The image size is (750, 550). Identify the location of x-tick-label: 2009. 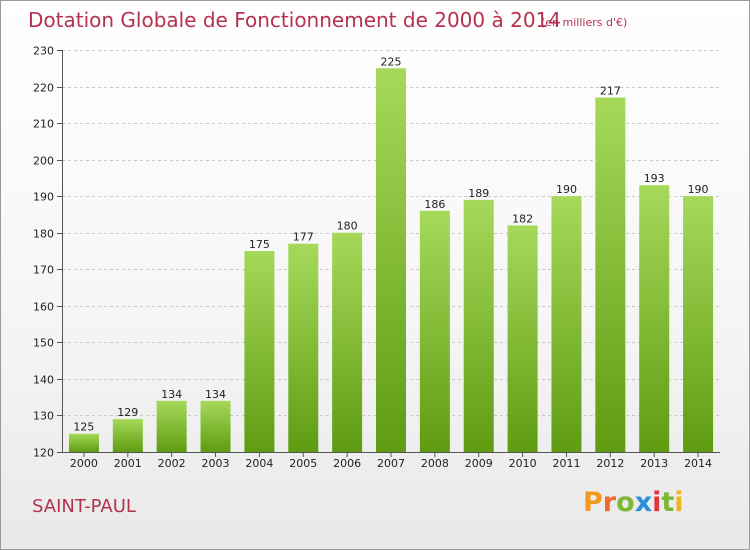
(479, 463).